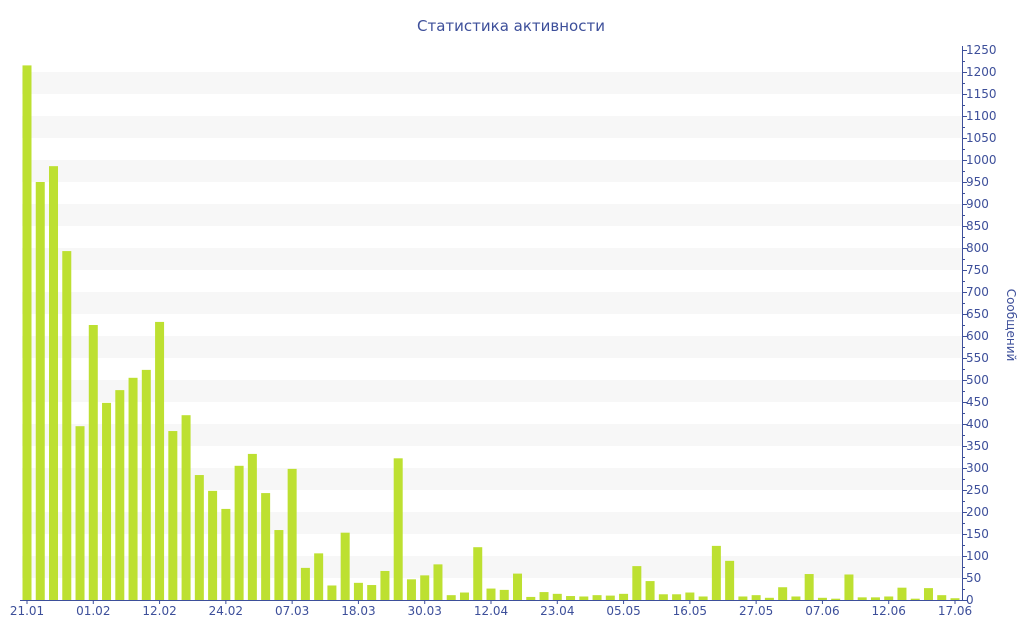 The image size is (1024, 644). What do you see at coordinates (977, 380) in the screenshot?
I see `y-tick-label: 500` at bounding box center [977, 380].